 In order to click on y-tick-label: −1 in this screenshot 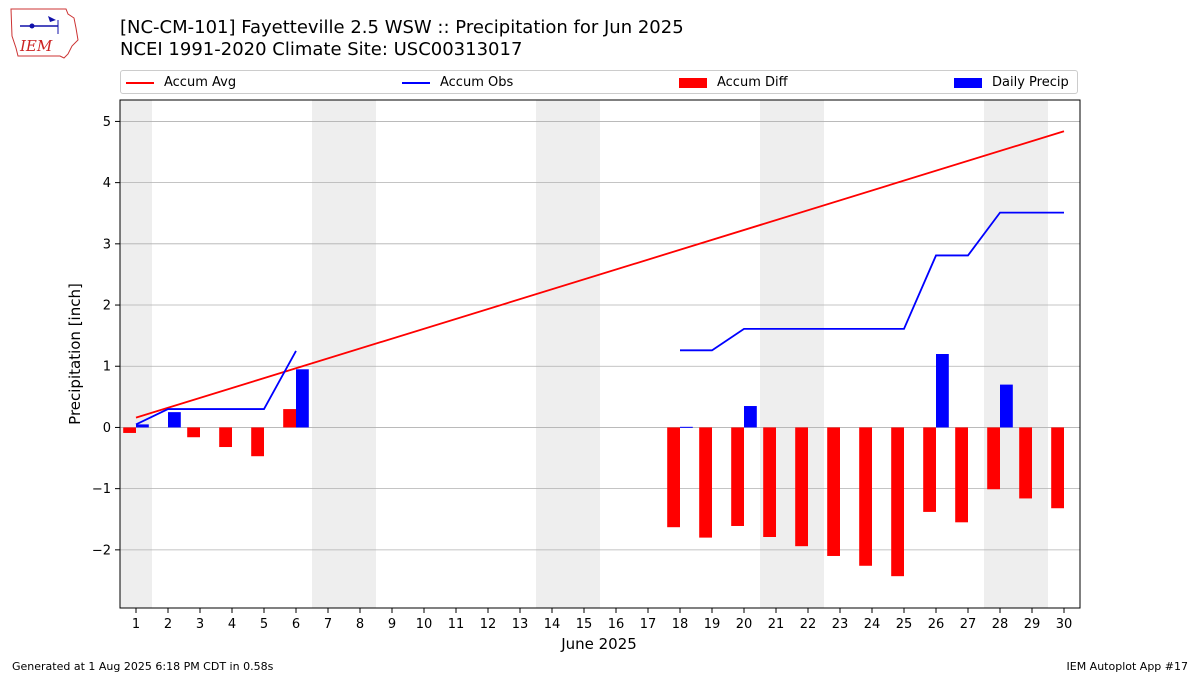, I will do `click(101, 489)`.